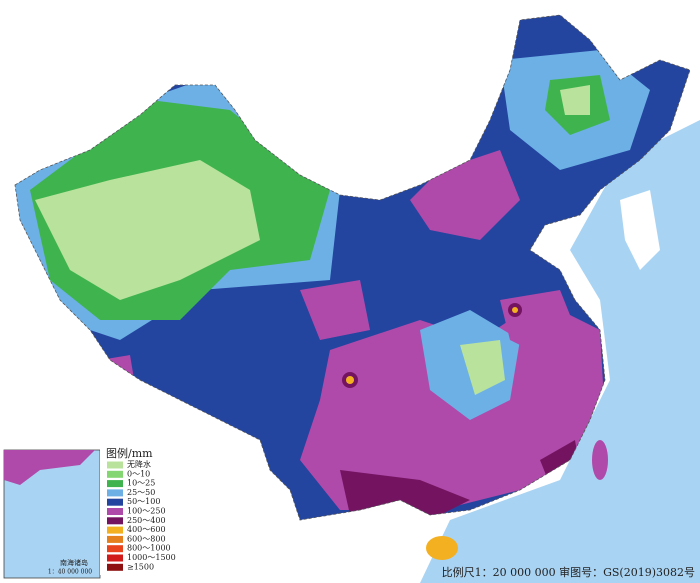 This screenshot has height=583, width=700. I want to click on hainan, so click(442, 548).